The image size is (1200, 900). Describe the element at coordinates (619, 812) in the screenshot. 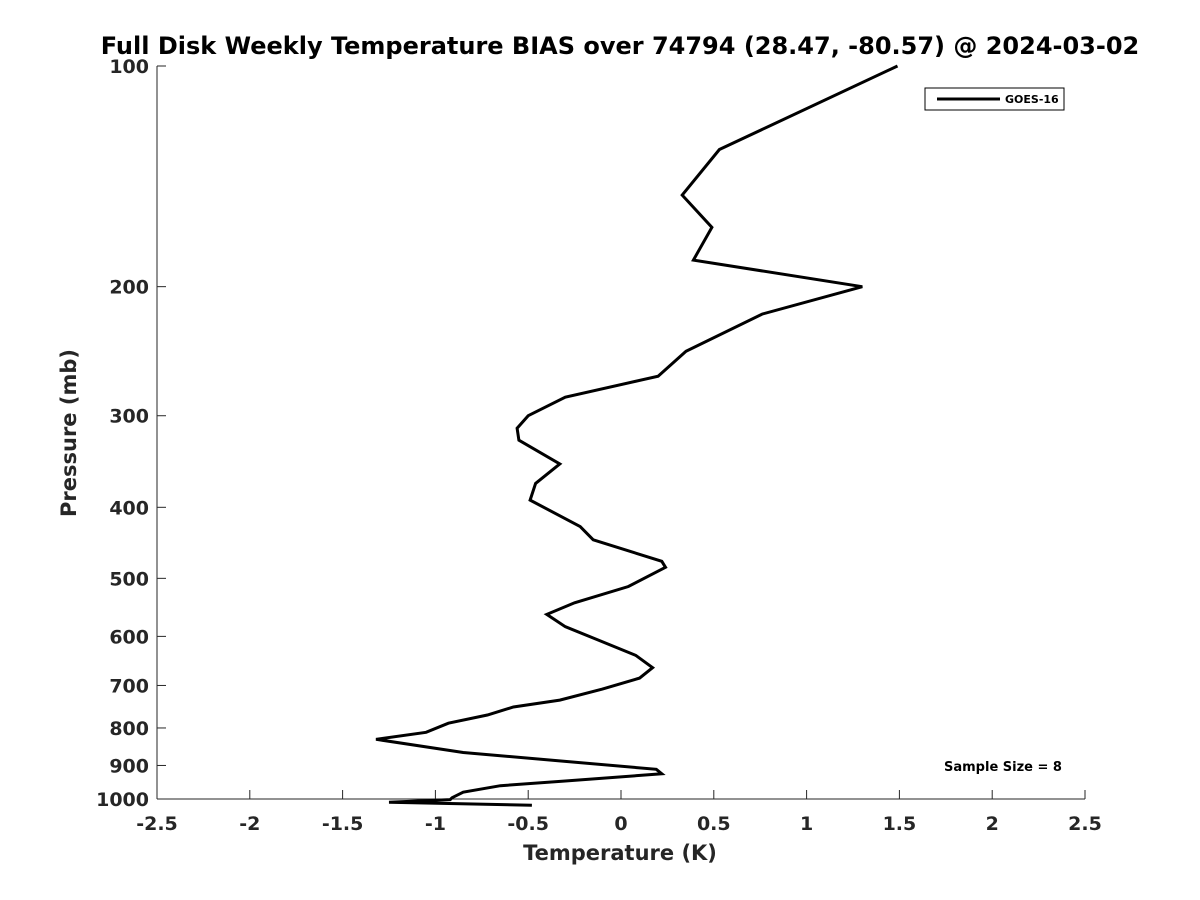

I see `x-axis-ticks: -2.5 -2 -1.5 -1 -0.5 0 0.5 1 1.5 2 2.5` at that location.